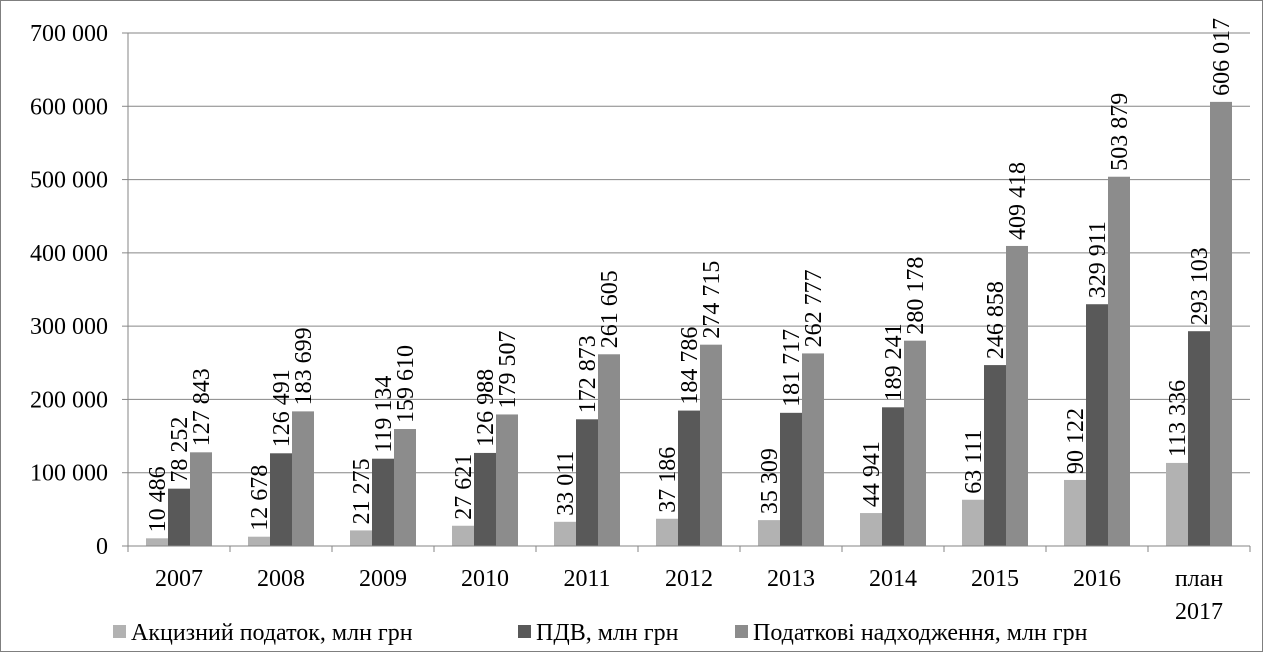 The width and height of the screenshot is (1263, 652). What do you see at coordinates (1200, 286) in the screenshot?
I see `data-label: 293 103` at bounding box center [1200, 286].